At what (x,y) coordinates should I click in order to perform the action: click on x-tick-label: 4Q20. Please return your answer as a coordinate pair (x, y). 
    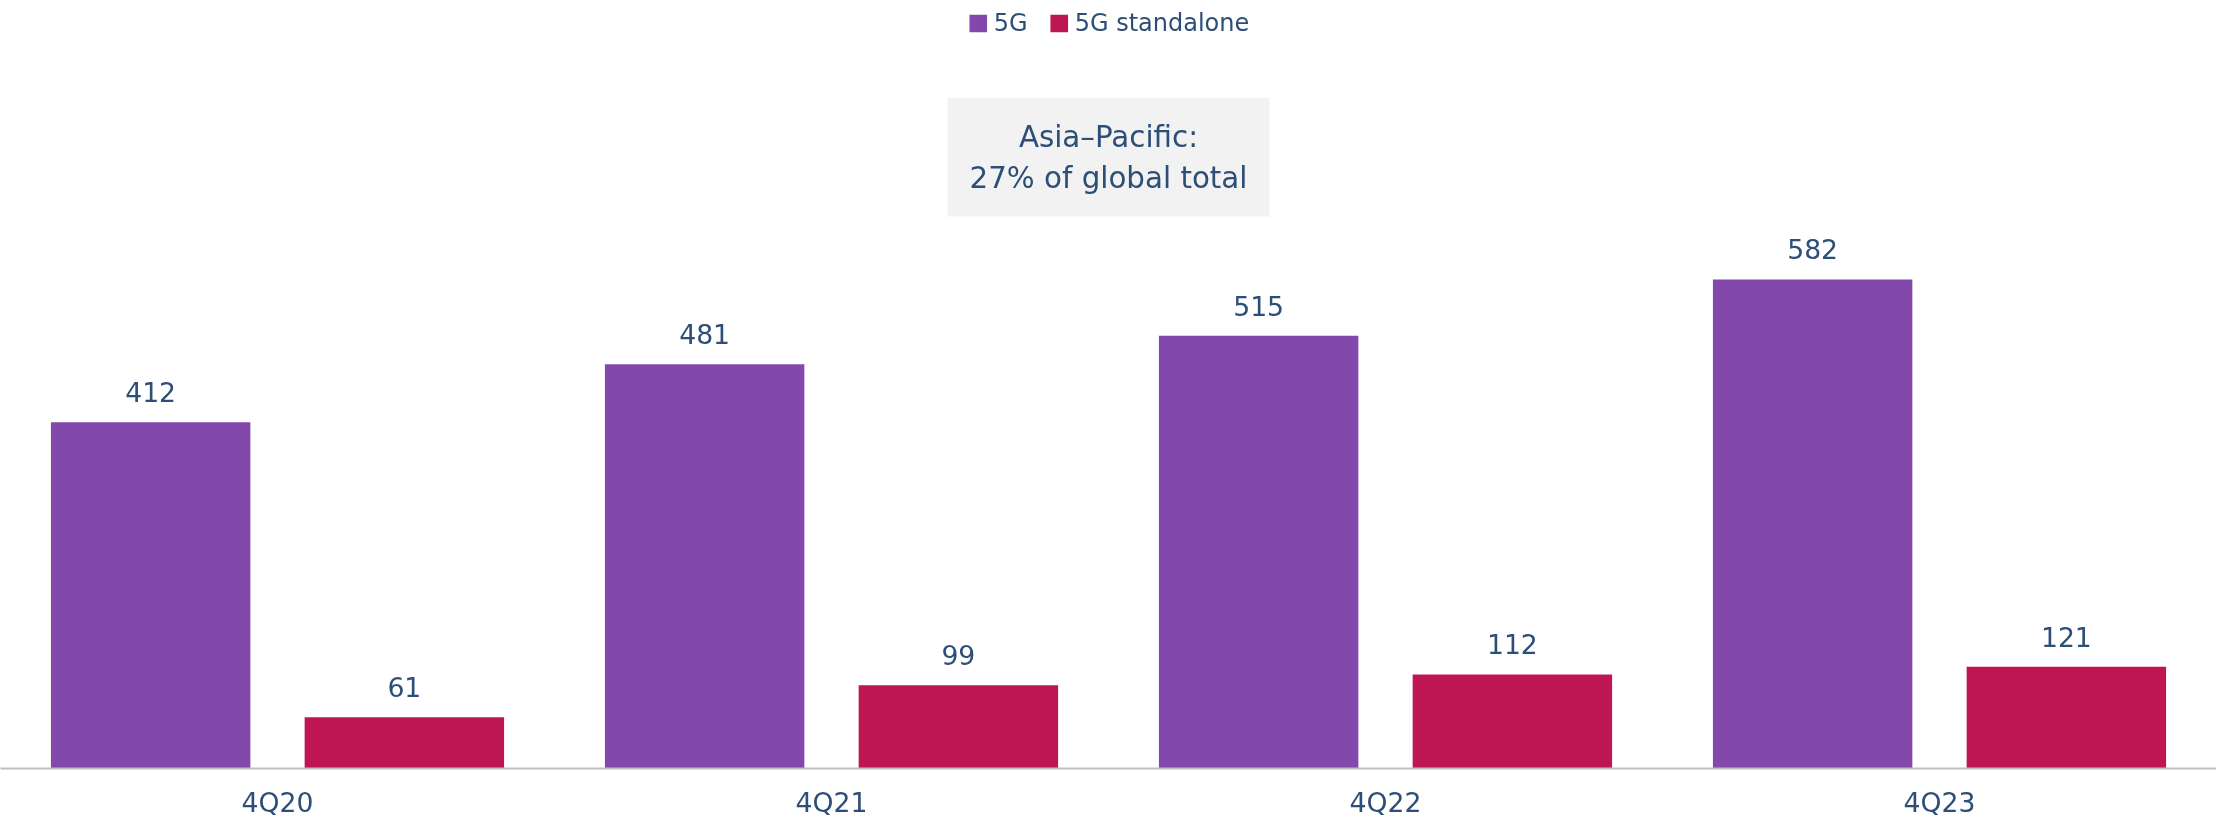
    Looking at the image, I should click on (277, 802).